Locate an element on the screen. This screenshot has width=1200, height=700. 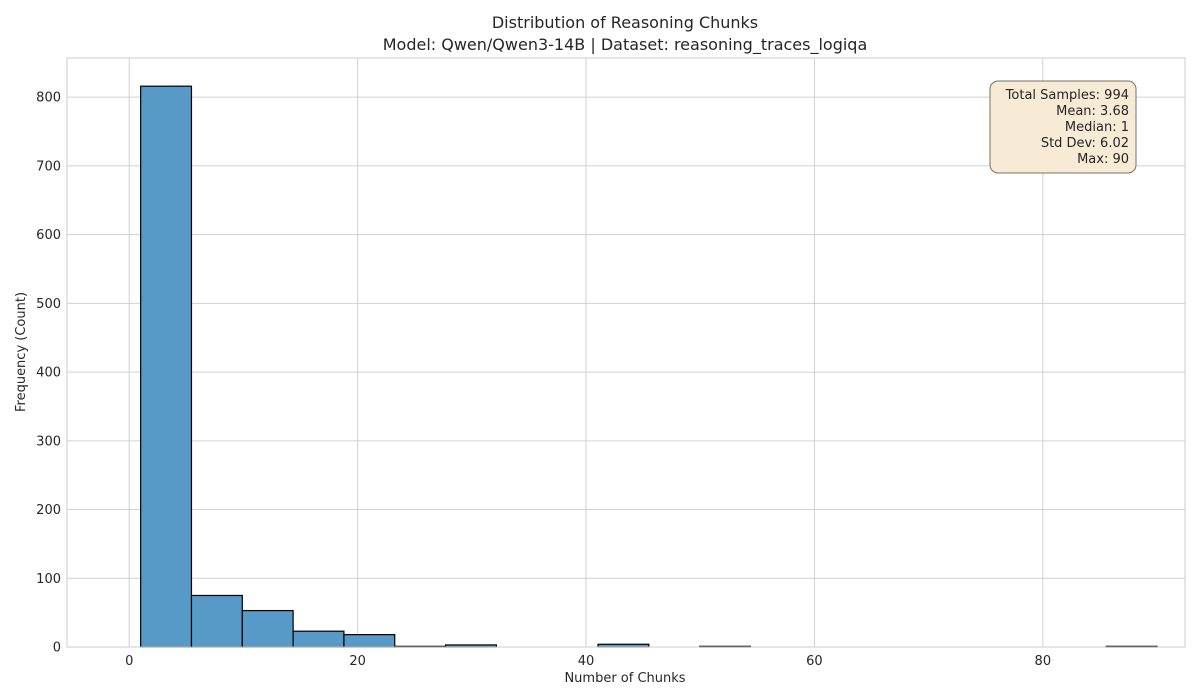
x-tick-label: 0 is located at coordinates (129, 661).